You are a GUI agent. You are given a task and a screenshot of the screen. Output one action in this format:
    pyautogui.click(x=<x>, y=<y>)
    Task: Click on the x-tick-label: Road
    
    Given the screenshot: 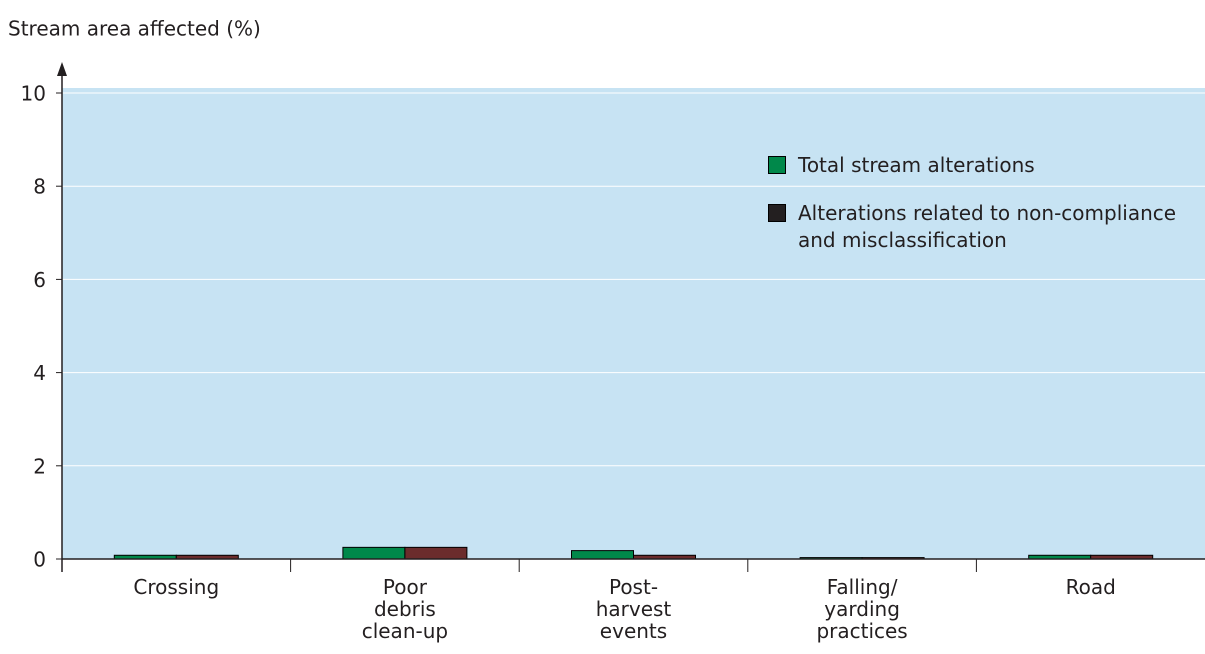 What is the action you would take?
    pyautogui.click(x=1091, y=587)
    